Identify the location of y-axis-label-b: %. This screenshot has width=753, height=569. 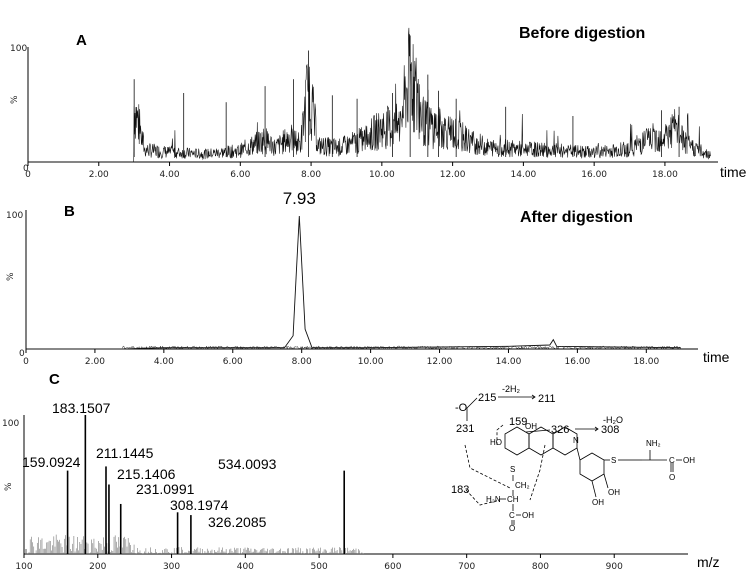
(11, 276).